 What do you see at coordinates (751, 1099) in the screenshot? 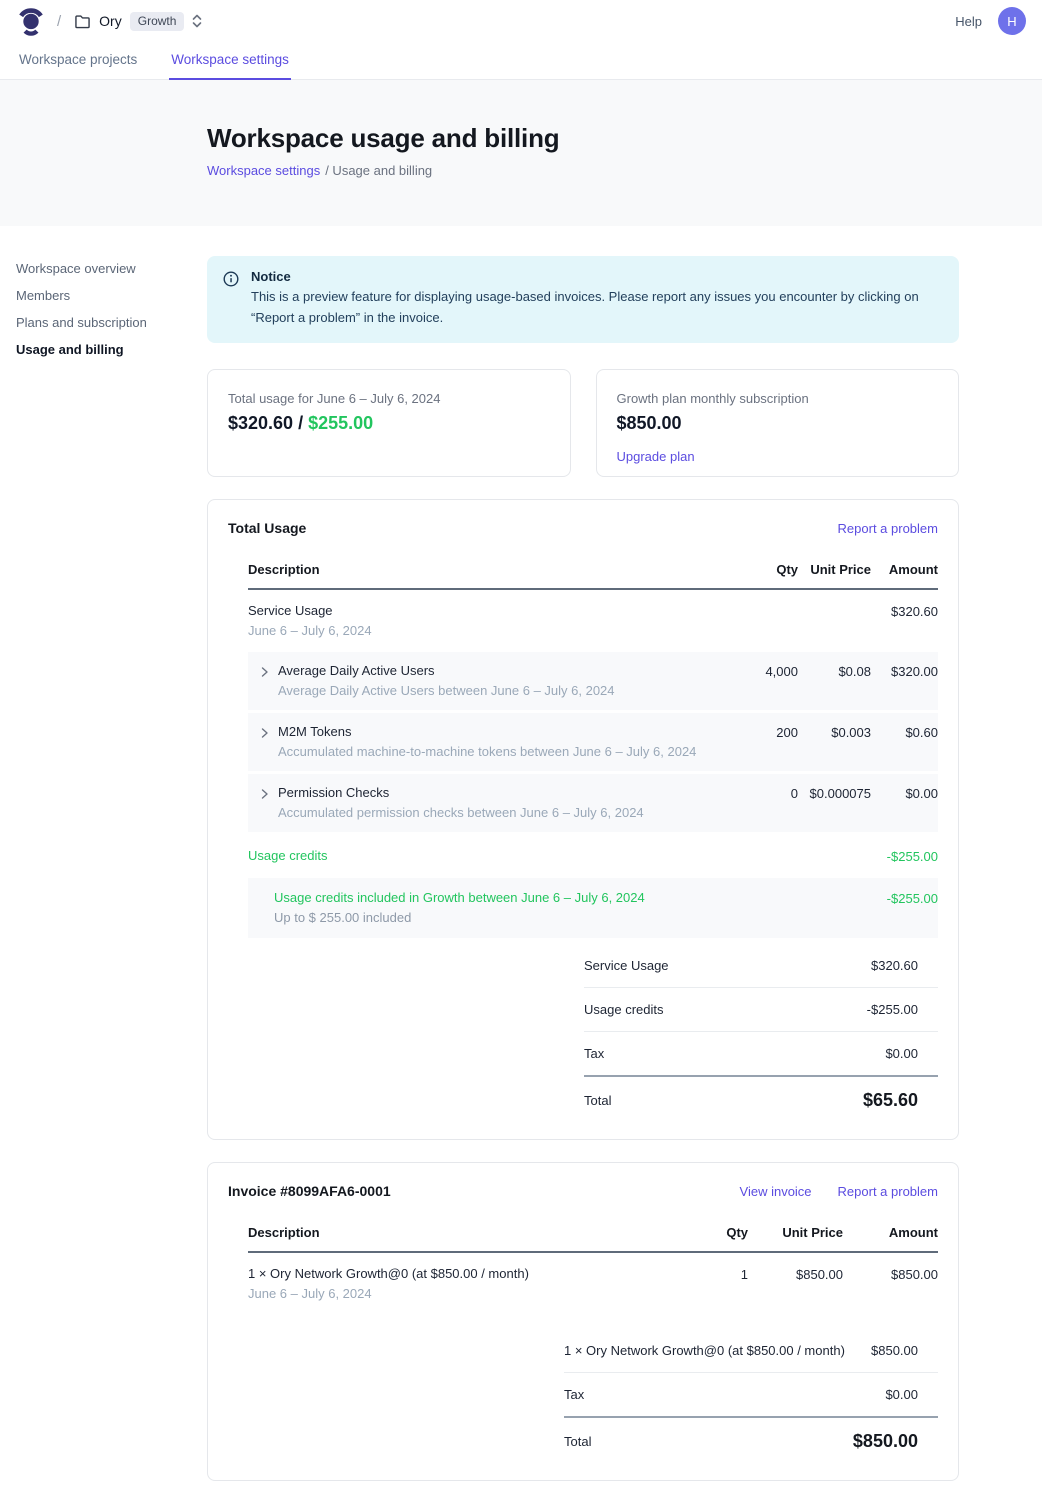
I see `summary-row-total: Total $65.60` at bounding box center [751, 1099].